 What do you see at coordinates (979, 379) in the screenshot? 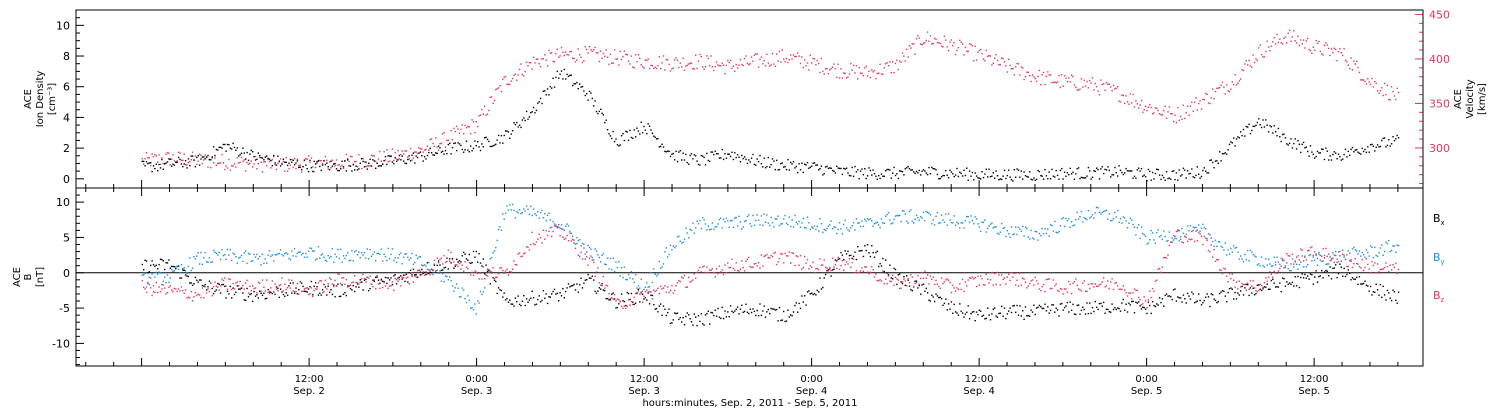
I see `x-tick-time: 12:00` at bounding box center [979, 379].